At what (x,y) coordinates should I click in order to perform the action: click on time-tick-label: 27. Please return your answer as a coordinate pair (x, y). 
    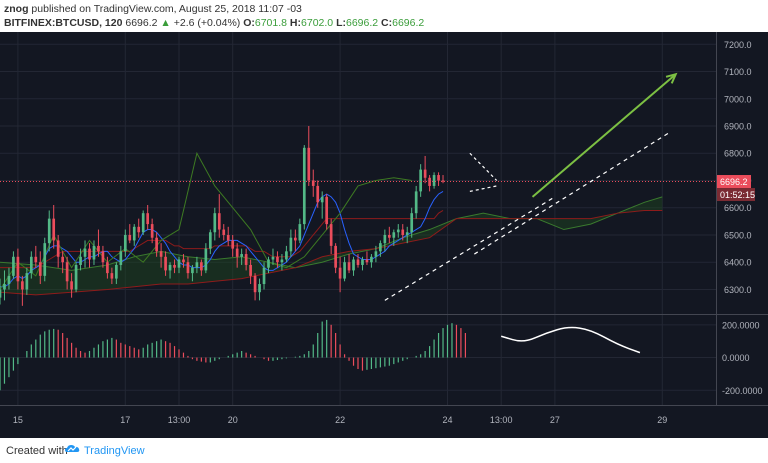
    Looking at the image, I should click on (555, 420).